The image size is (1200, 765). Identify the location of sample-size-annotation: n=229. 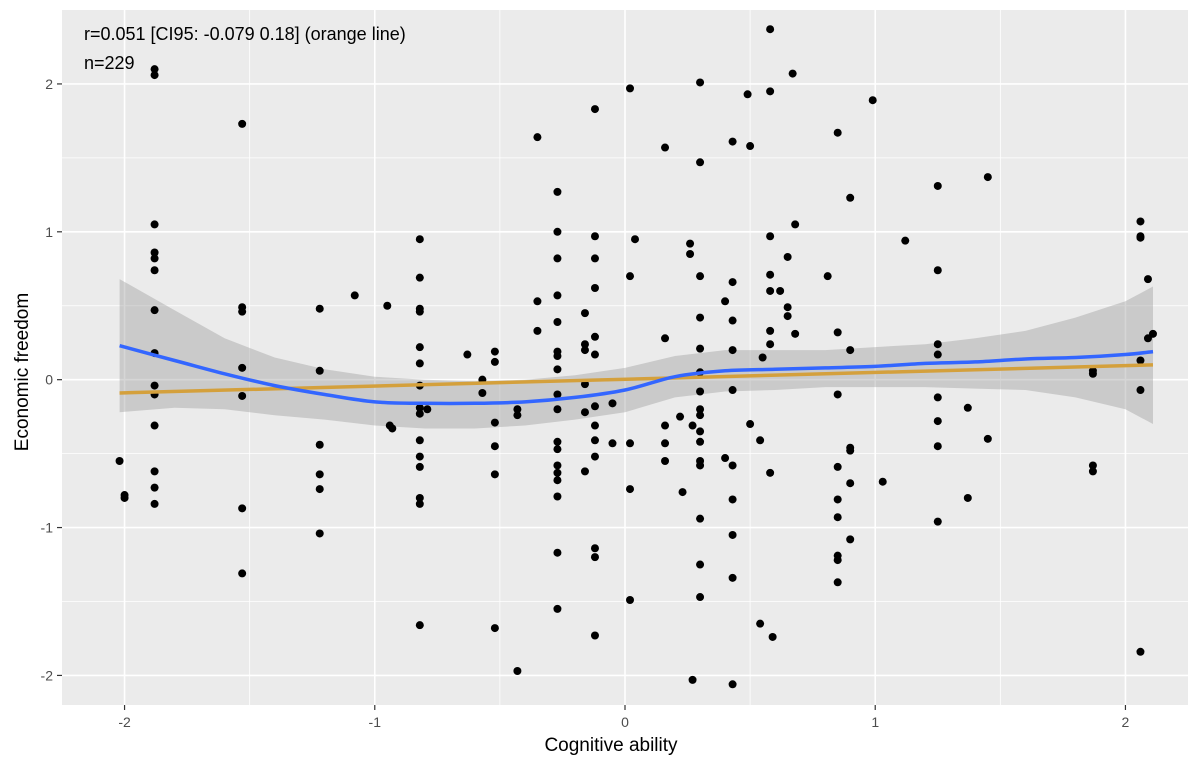
(109, 63).